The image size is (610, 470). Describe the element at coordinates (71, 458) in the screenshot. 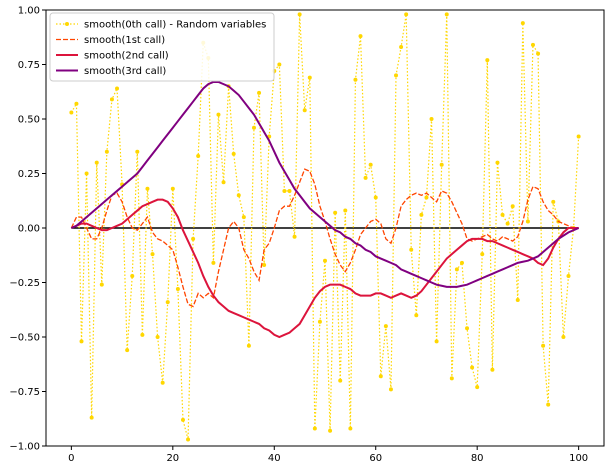

I see `x-tick-label: 0` at that location.